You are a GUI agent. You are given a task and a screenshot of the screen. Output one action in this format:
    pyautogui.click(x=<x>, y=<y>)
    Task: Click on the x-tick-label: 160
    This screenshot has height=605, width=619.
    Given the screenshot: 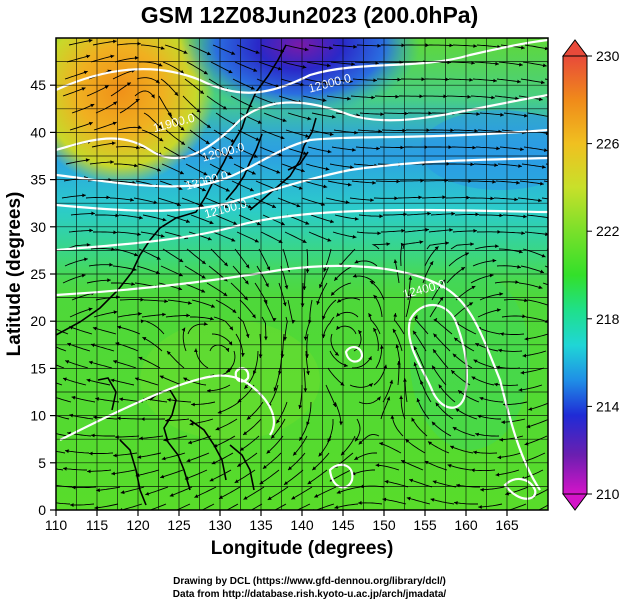 What is the action you would take?
    pyautogui.click(x=466, y=525)
    